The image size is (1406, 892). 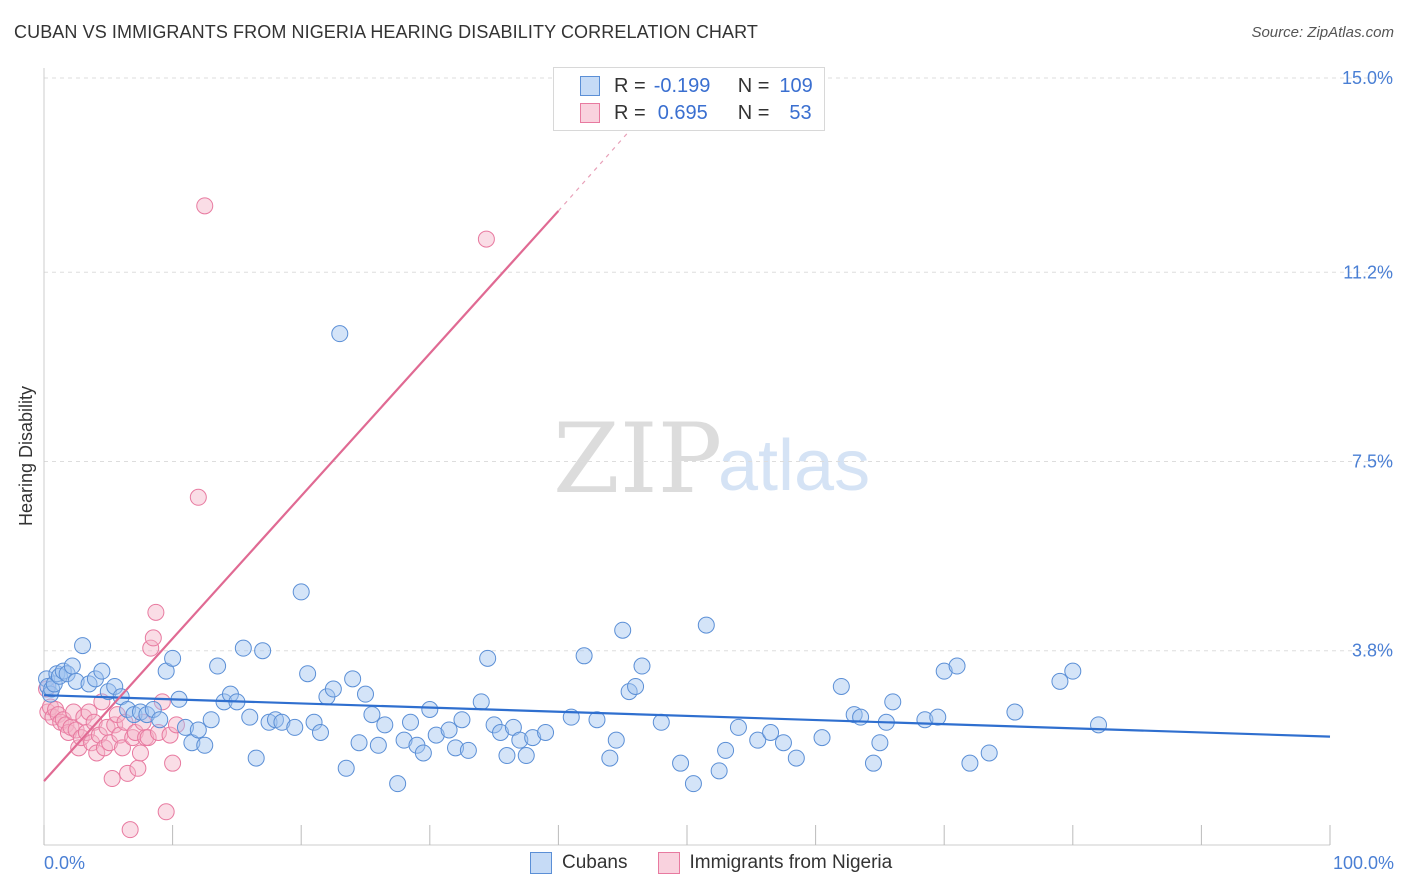 I want to click on trend-line-cubans, so click(x=687, y=716).